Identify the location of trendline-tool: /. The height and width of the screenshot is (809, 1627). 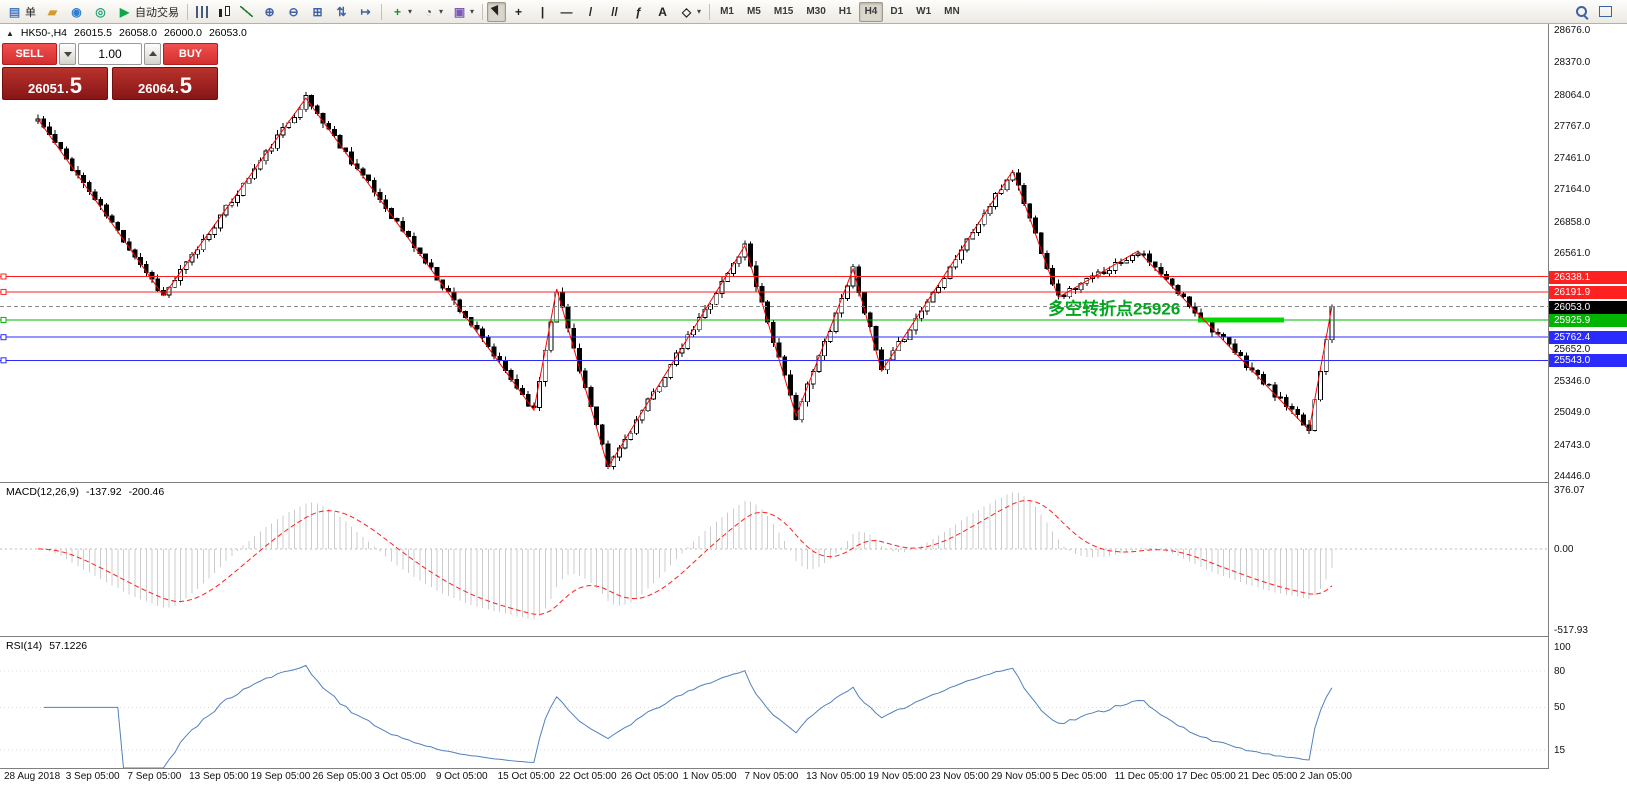
(590, 12).